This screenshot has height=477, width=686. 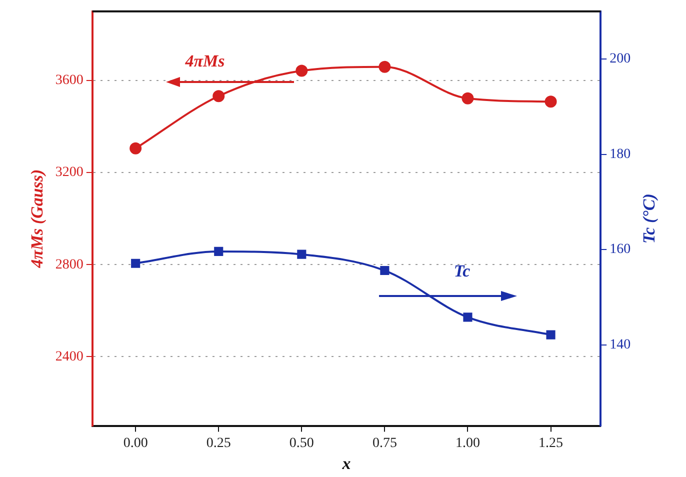 What do you see at coordinates (620, 154) in the screenshot?
I see `y2-tick-label: 180` at bounding box center [620, 154].